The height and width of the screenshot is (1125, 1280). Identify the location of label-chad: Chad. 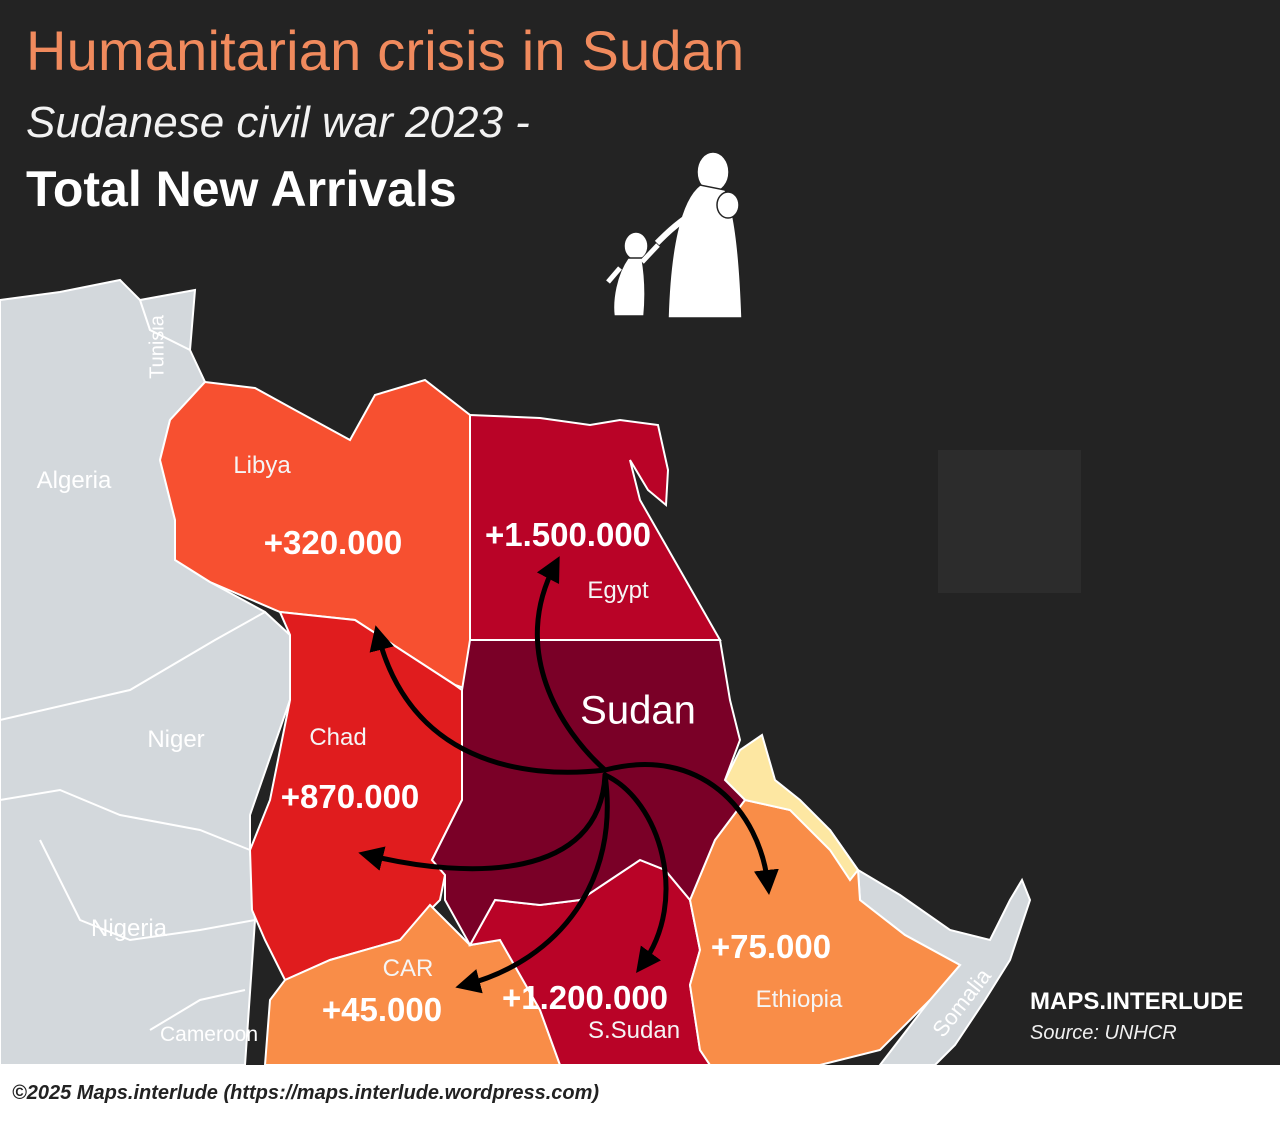
(338, 737).